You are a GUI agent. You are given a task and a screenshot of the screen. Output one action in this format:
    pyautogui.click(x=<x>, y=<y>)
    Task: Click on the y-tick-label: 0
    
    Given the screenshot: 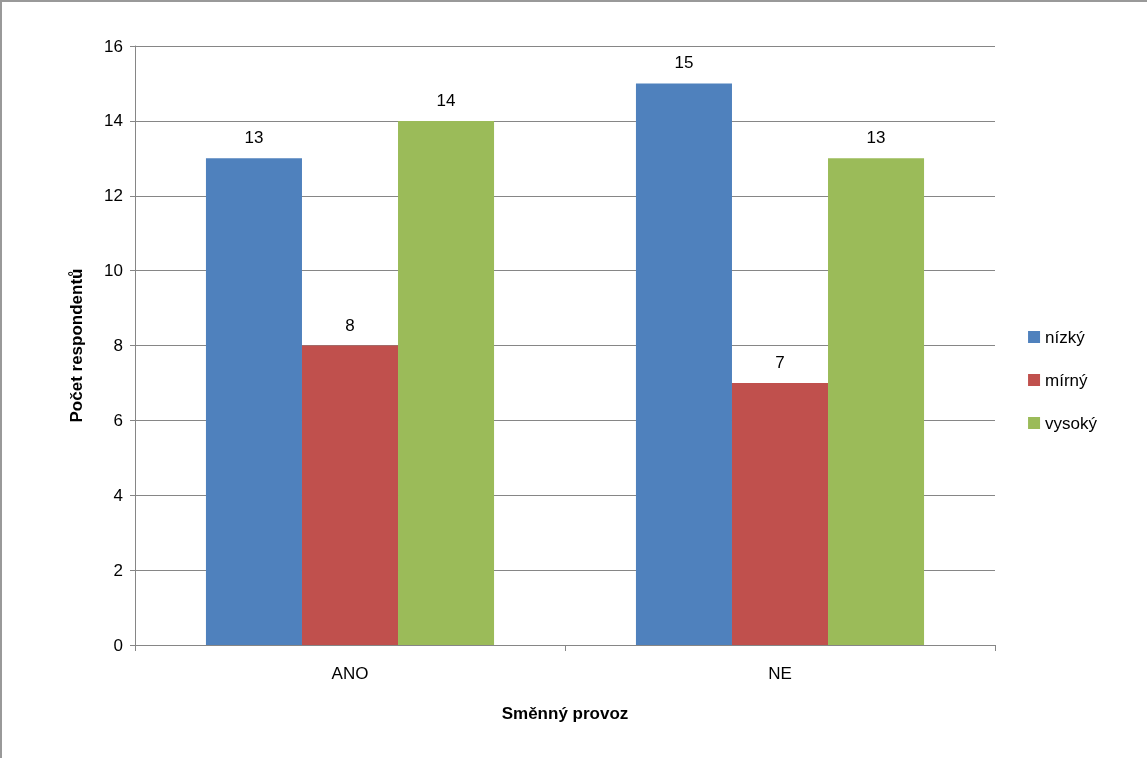 What is the action you would take?
    pyautogui.click(x=118, y=645)
    